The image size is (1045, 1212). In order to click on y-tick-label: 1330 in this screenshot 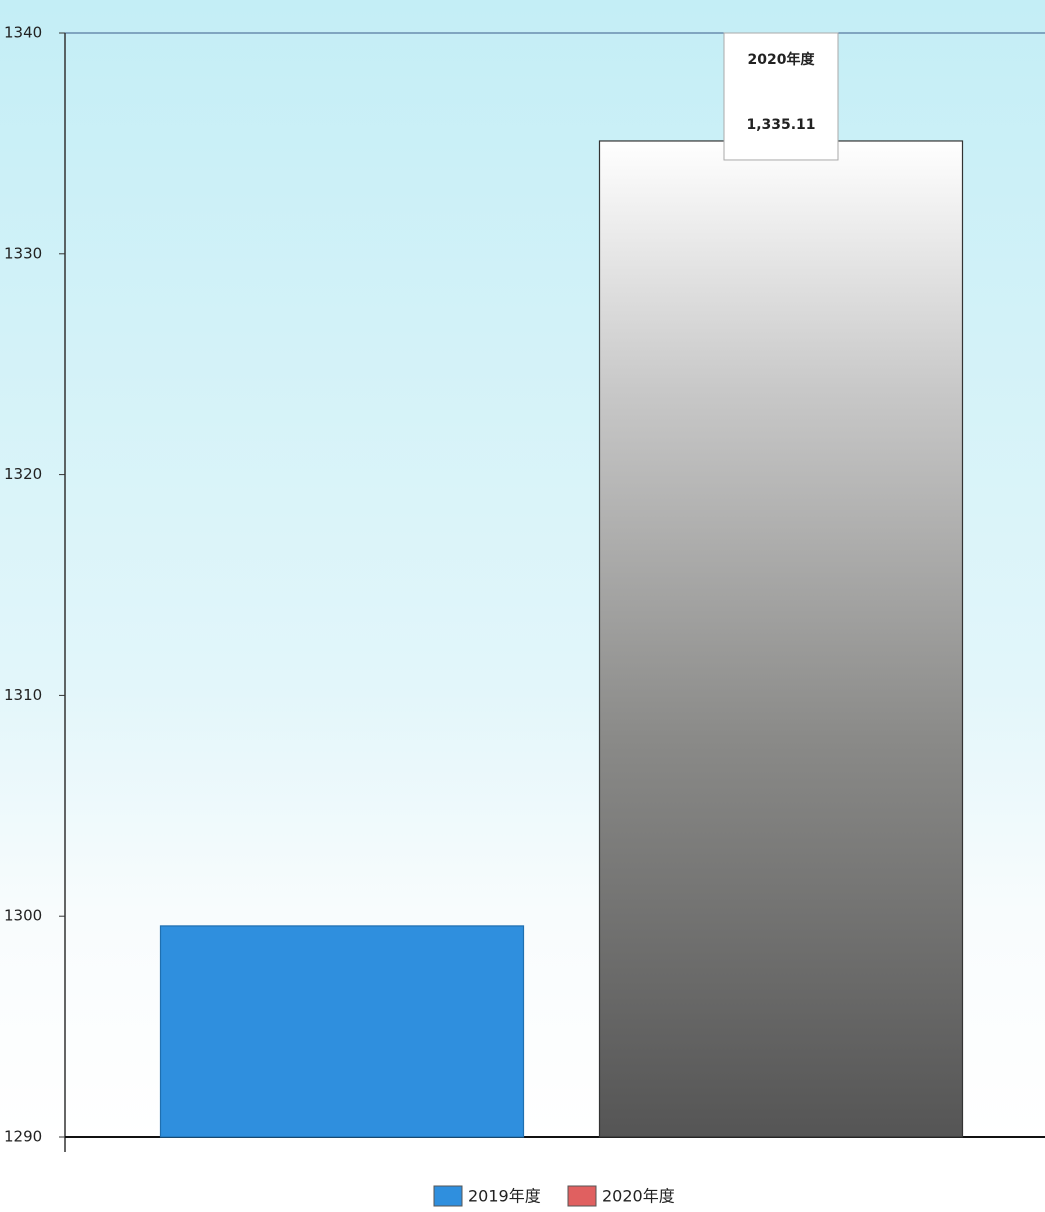, I will do `click(23, 253)`.